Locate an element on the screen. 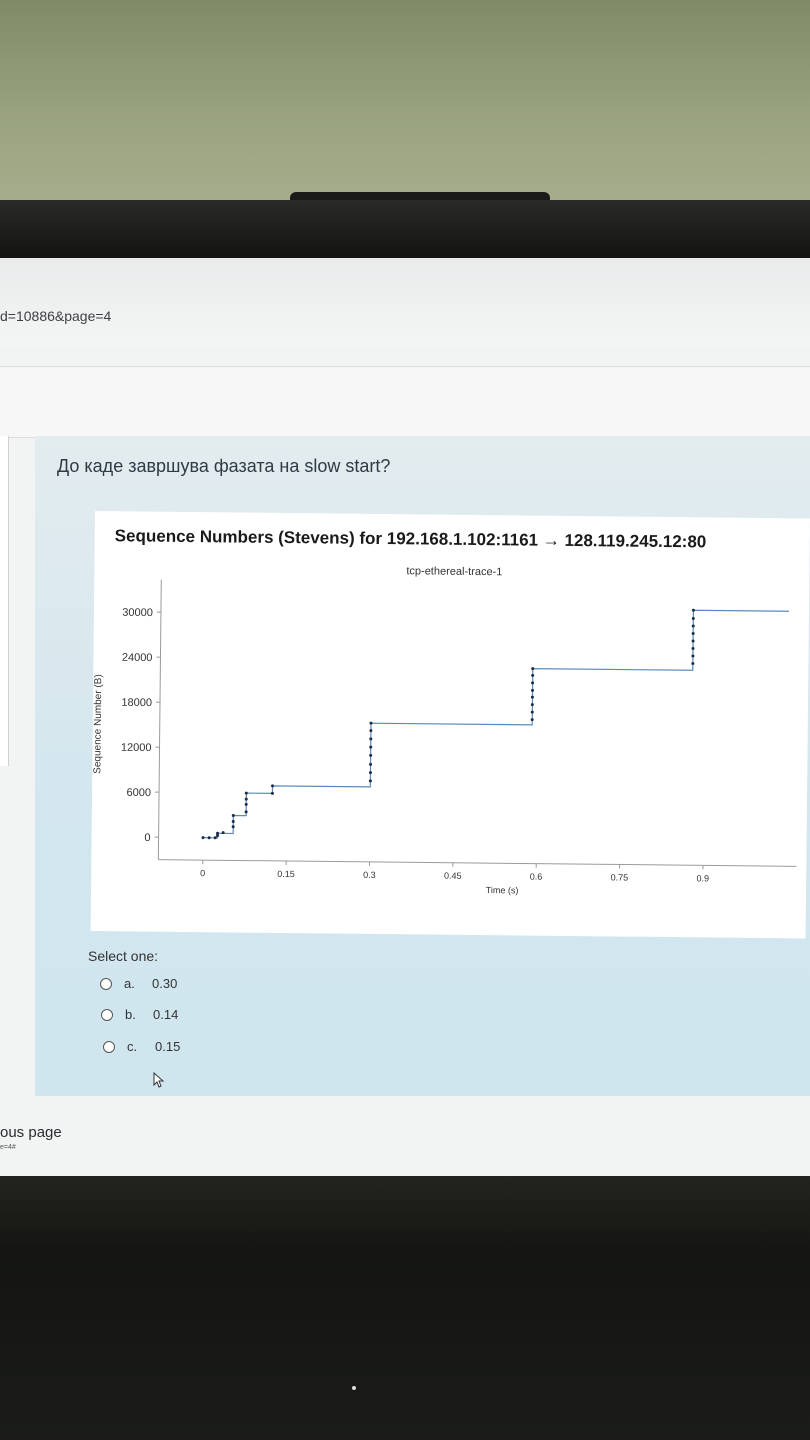 Image resolution: width=810 pixels, height=1440 pixels. x-tick-label: 0.45 is located at coordinates (453, 876).